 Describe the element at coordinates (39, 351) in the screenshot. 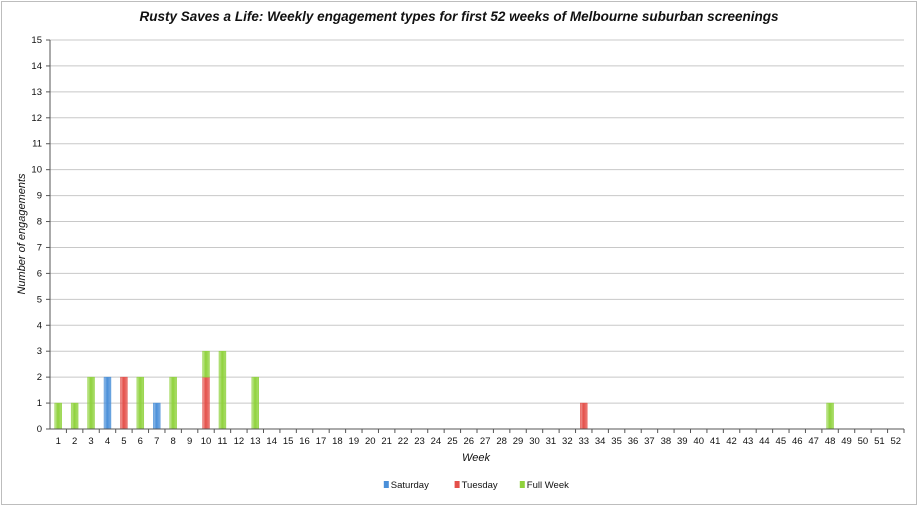

I see `y-tick-label: 3` at that location.